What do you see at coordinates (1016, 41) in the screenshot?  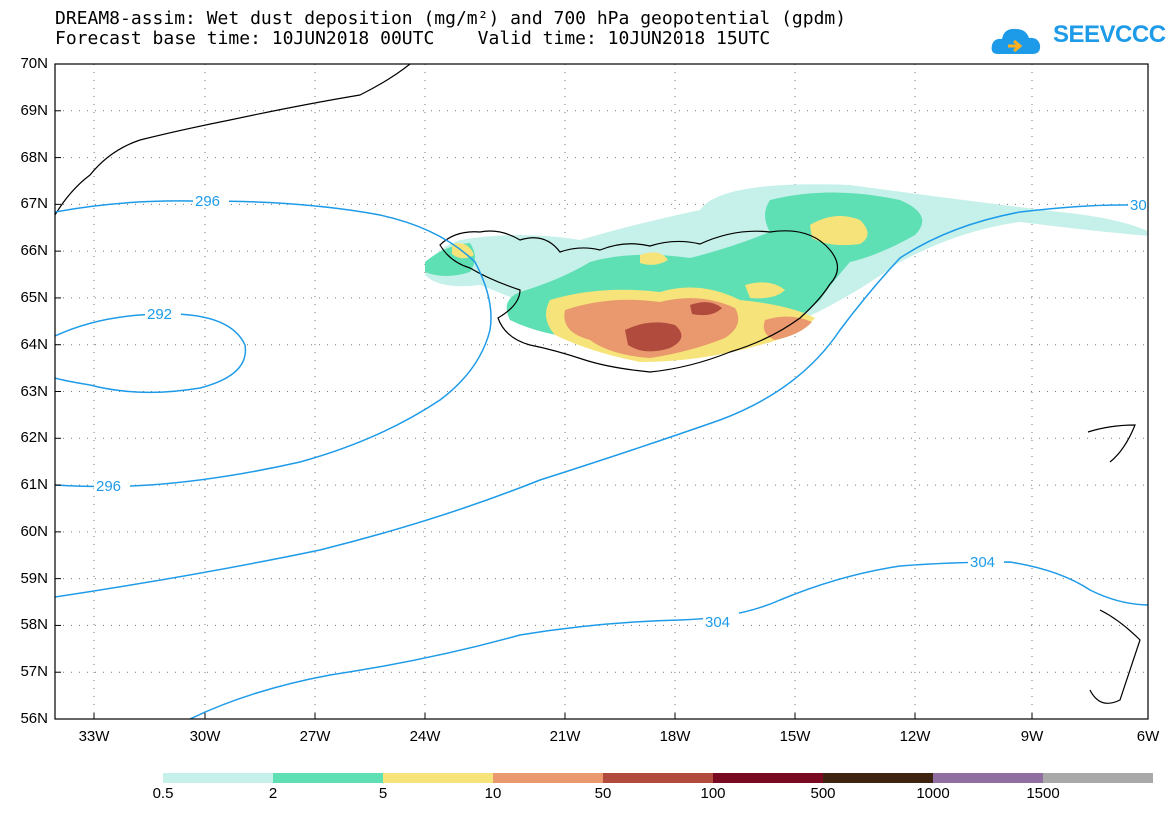 I see `cloud-logo-icon` at bounding box center [1016, 41].